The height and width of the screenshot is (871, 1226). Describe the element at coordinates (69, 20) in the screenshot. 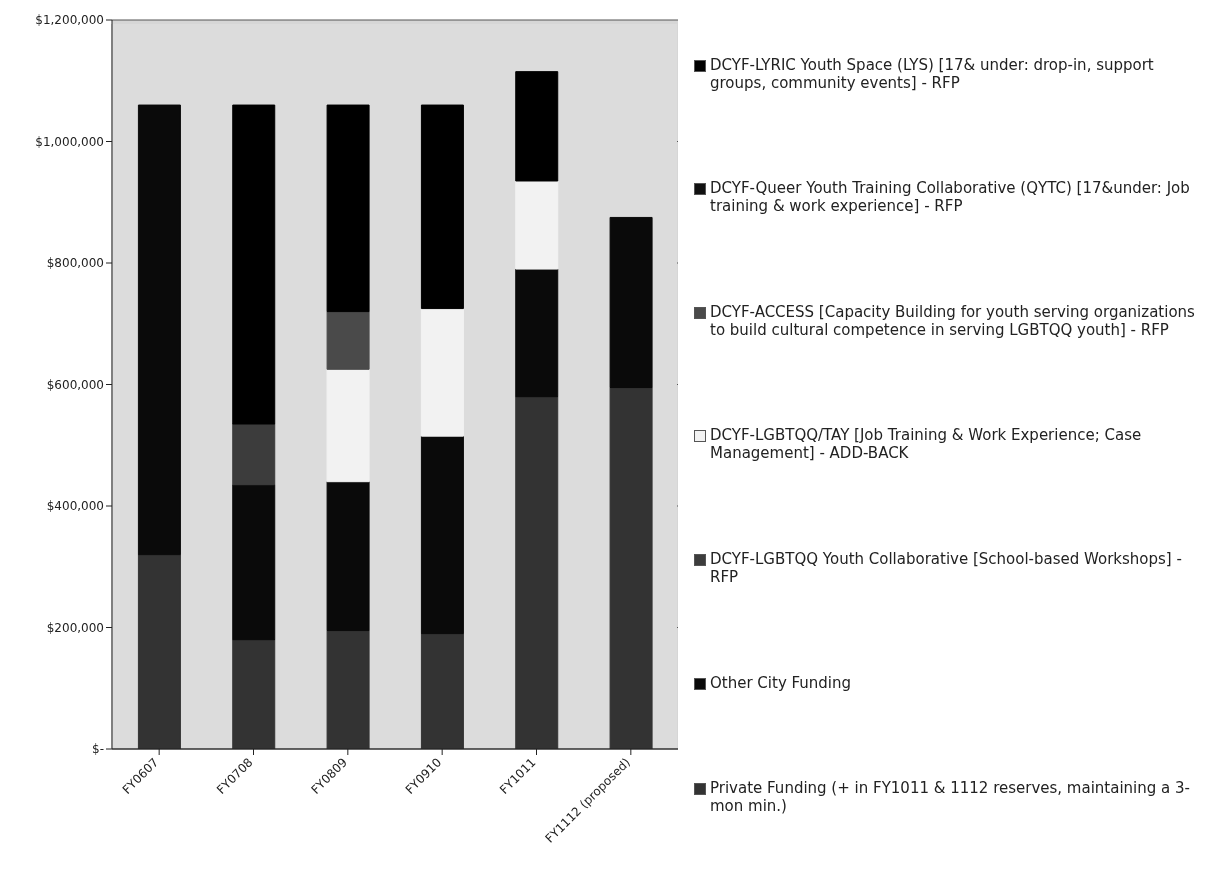

I see `y-tick-label: $1,200,000` at that location.